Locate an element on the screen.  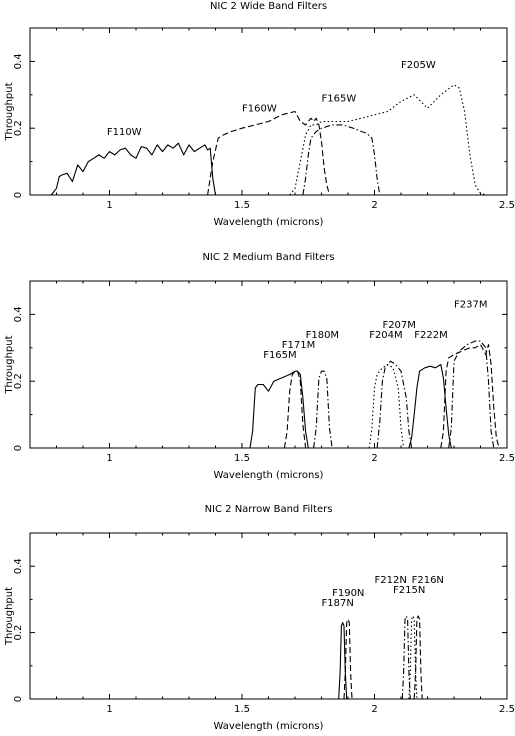
chart-title: NIC 2 Narrow Band Filters is located at coordinates (269, 509).